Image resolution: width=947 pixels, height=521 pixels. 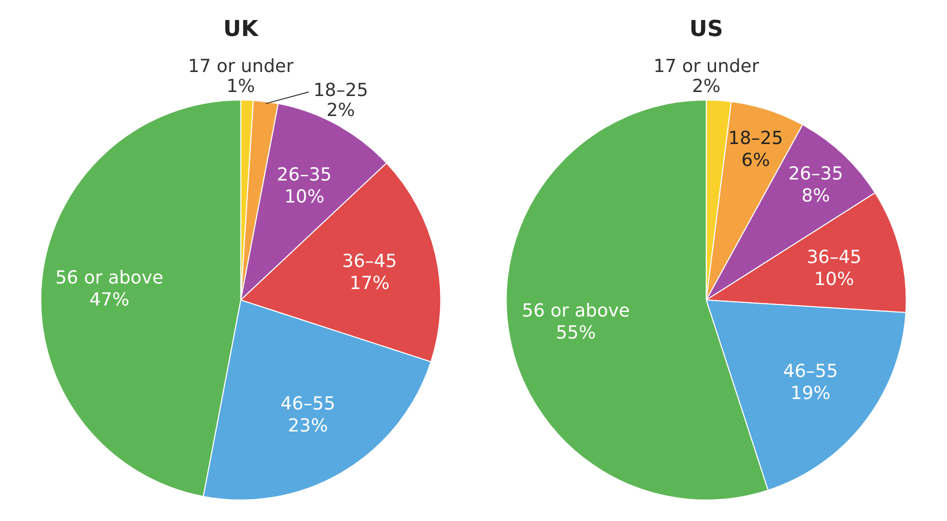 I want to click on data-label: 47%, so click(x=109, y=300).